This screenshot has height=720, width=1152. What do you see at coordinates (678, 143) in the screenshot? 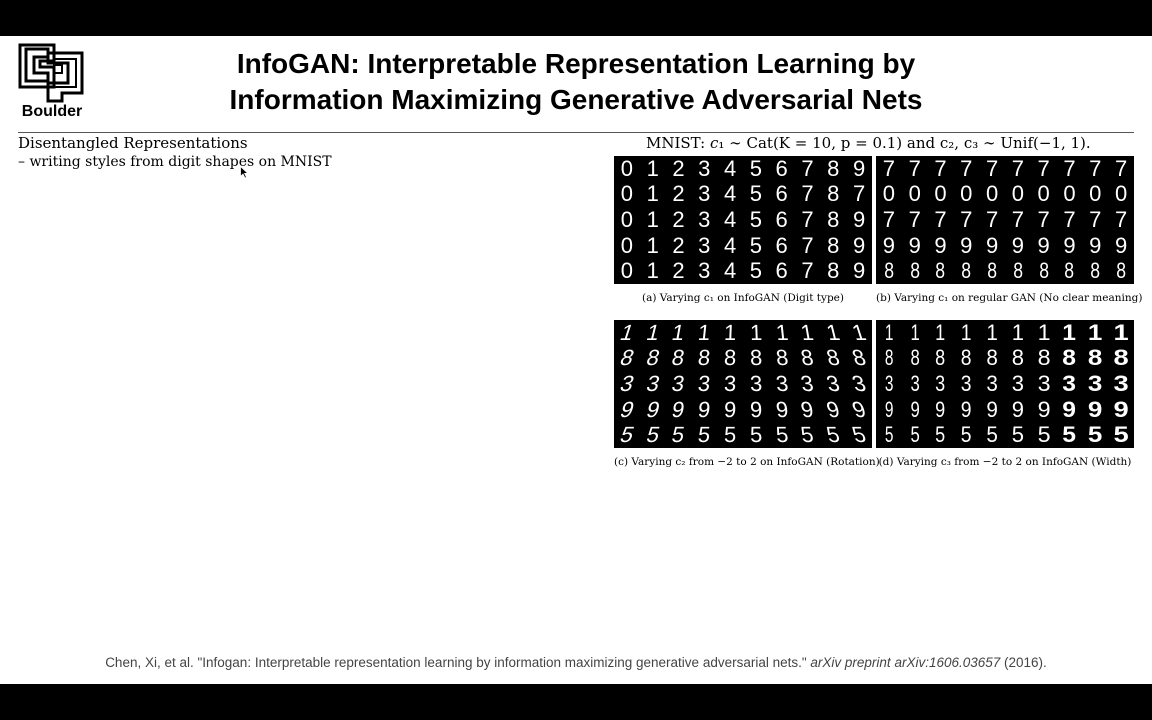
I see `figure-title-prefix: MNIST:` at bounding box center [678, 143].